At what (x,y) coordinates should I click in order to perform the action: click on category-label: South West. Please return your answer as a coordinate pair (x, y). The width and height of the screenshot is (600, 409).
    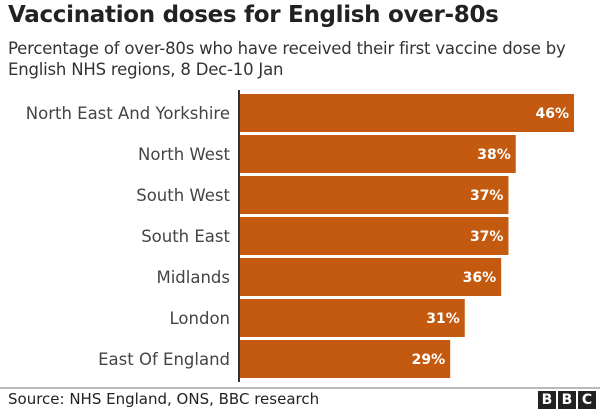
    Looking at the image, I should click on (183, 195).